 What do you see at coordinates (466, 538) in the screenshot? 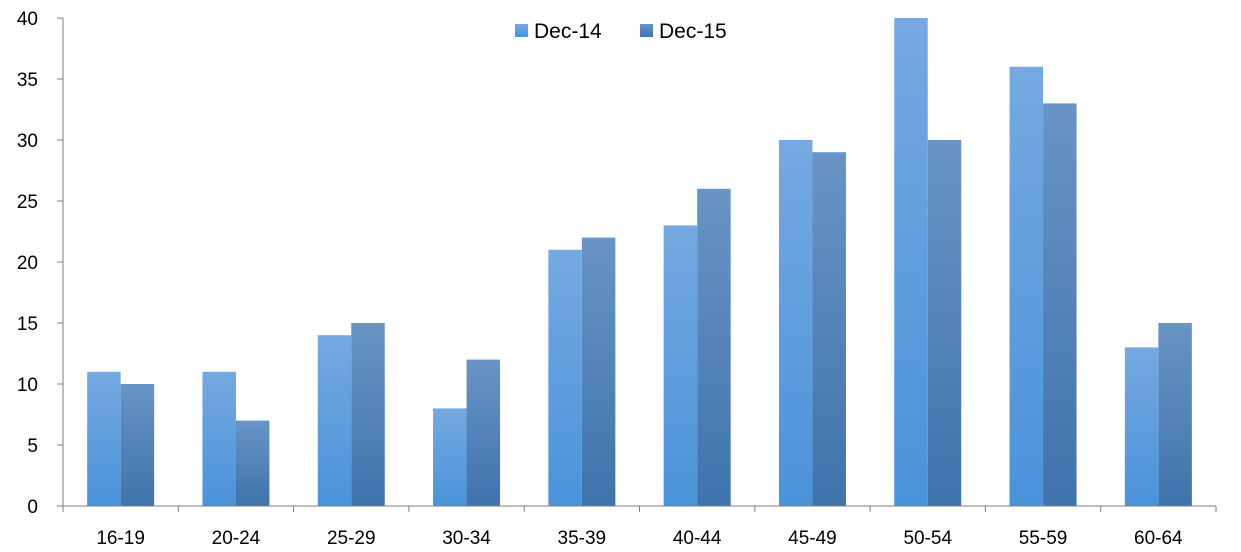
I see `x-tick-label: 30-34` at bounding box center [466, 538].